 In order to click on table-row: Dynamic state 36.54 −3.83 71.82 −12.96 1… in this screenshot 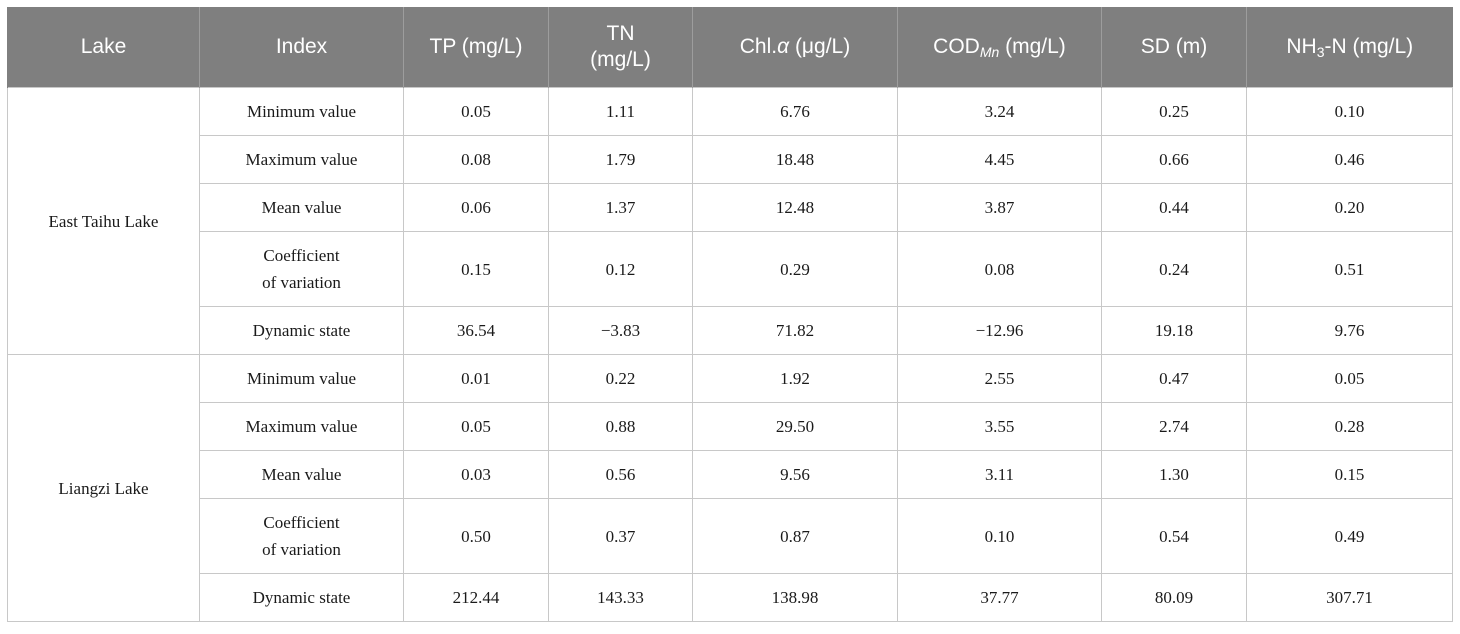, I will do `click(730, 330)`.